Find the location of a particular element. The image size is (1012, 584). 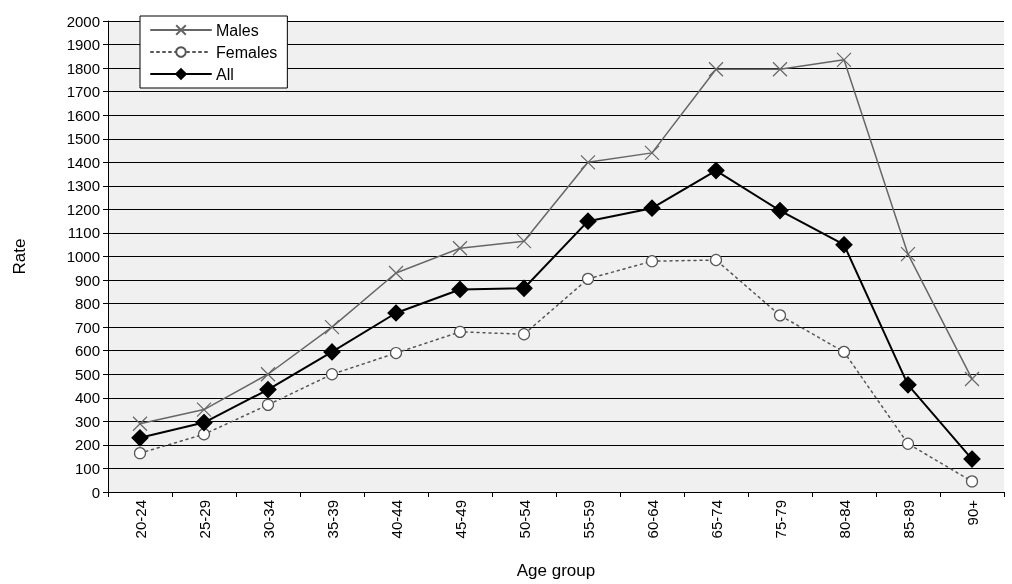

legend-label: All is located at coordinates (225, 74).